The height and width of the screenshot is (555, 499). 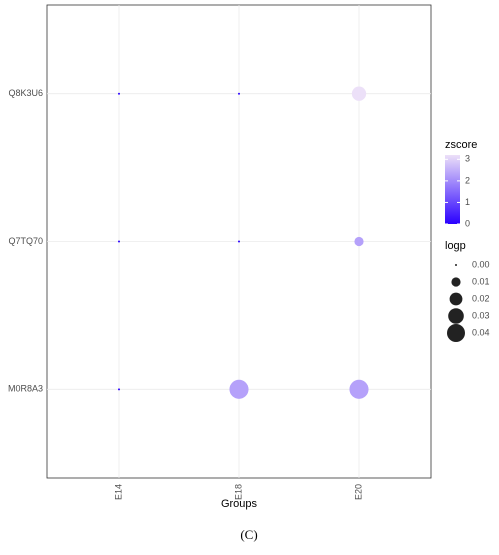 I want to click on size-label: 0.03, so click(x=481, y=315).